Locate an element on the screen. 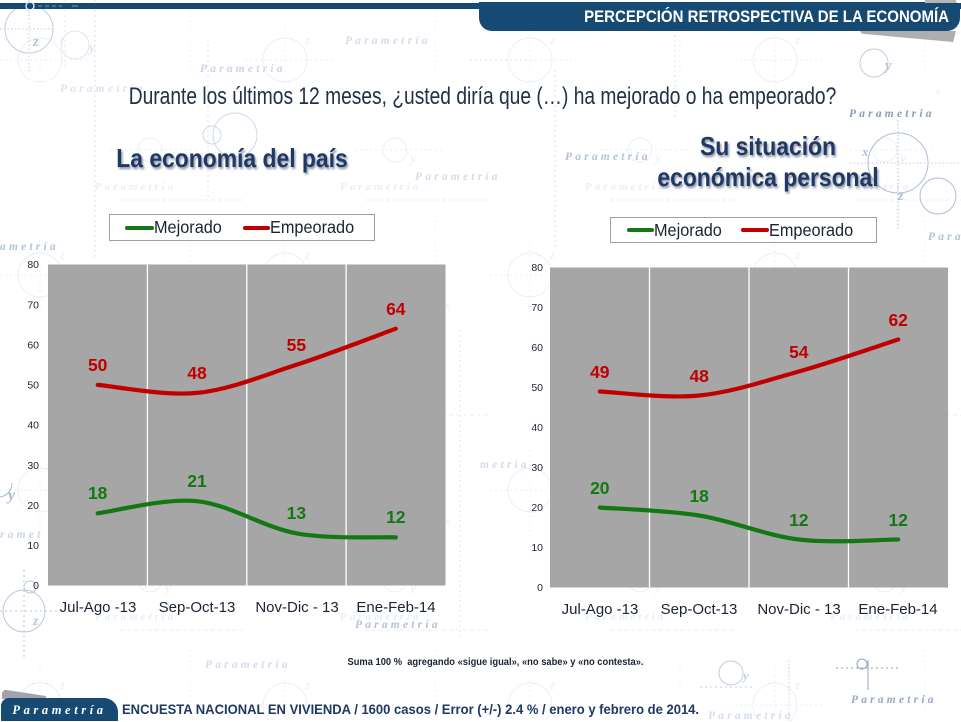 The height and width of the screenshot is (722, 961). svg-text: 54 is located at coordinates (799, 352).